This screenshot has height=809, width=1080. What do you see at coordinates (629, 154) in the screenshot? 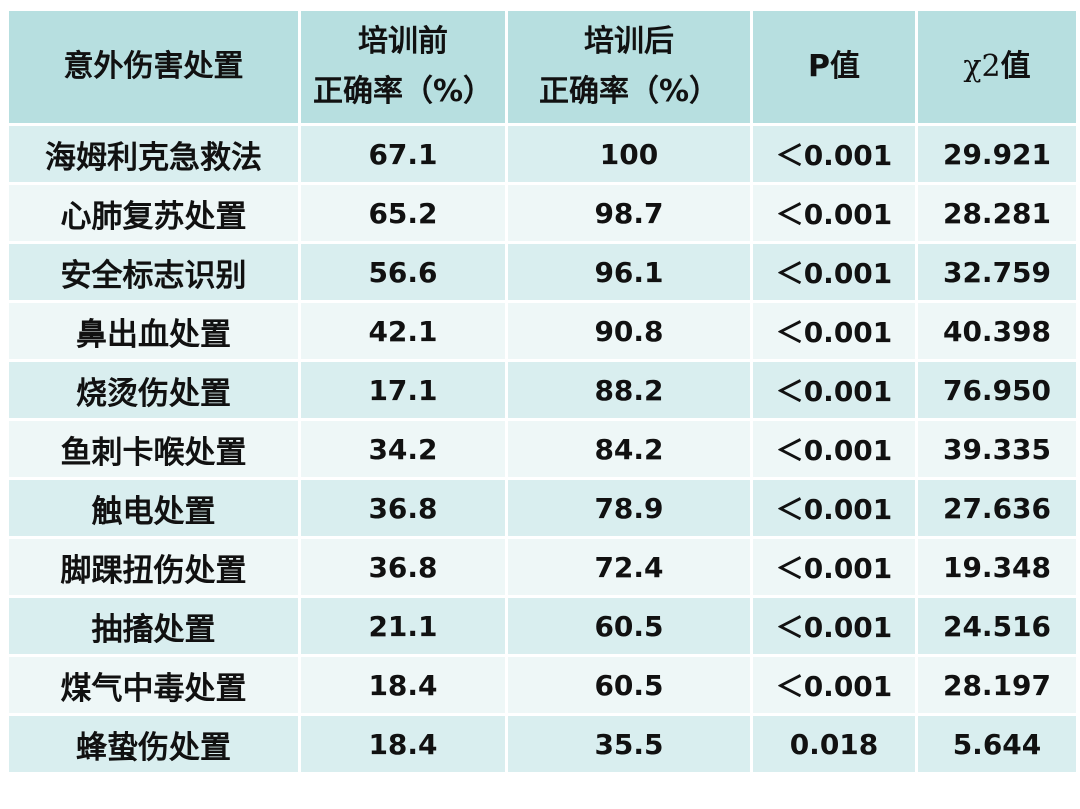
I see `cell-after-rate: 100` at bounding box center [629, 154].